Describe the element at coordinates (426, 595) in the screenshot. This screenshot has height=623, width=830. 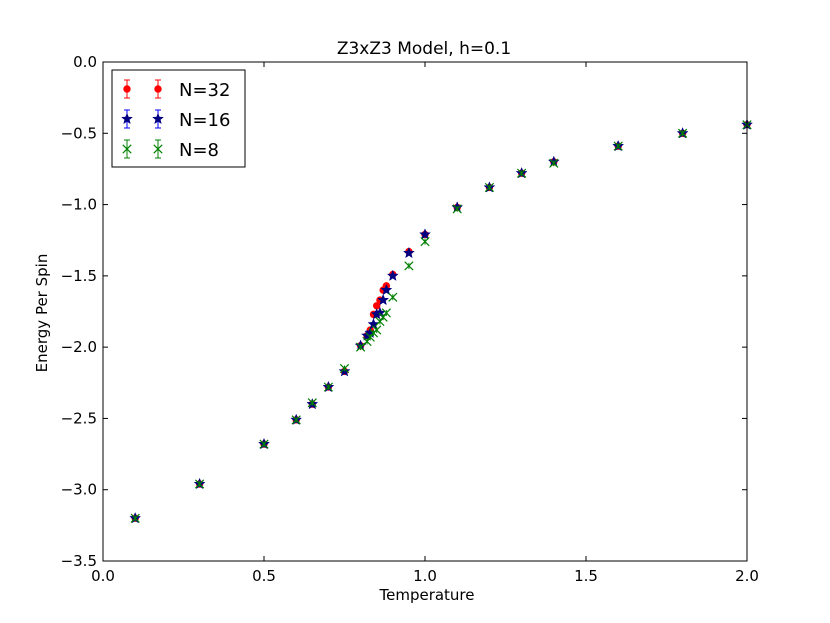
I see `x-axis-label: Temperature` at that location.